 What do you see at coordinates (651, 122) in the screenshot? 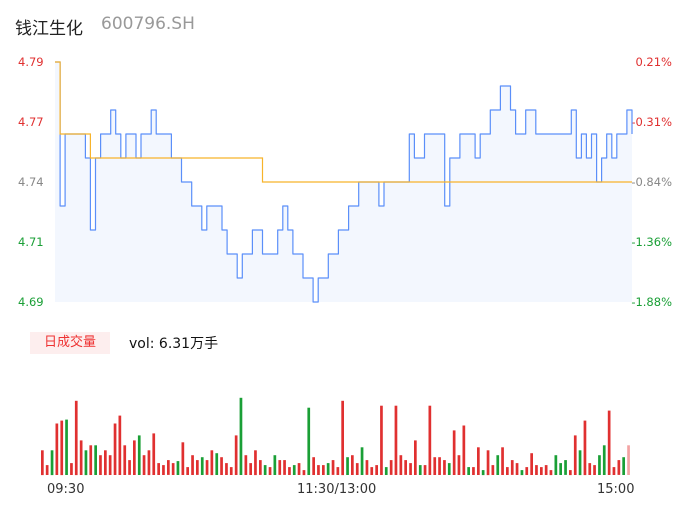
I see `y-right-tick-1: -0.31%` at bounding box center [651, 122].